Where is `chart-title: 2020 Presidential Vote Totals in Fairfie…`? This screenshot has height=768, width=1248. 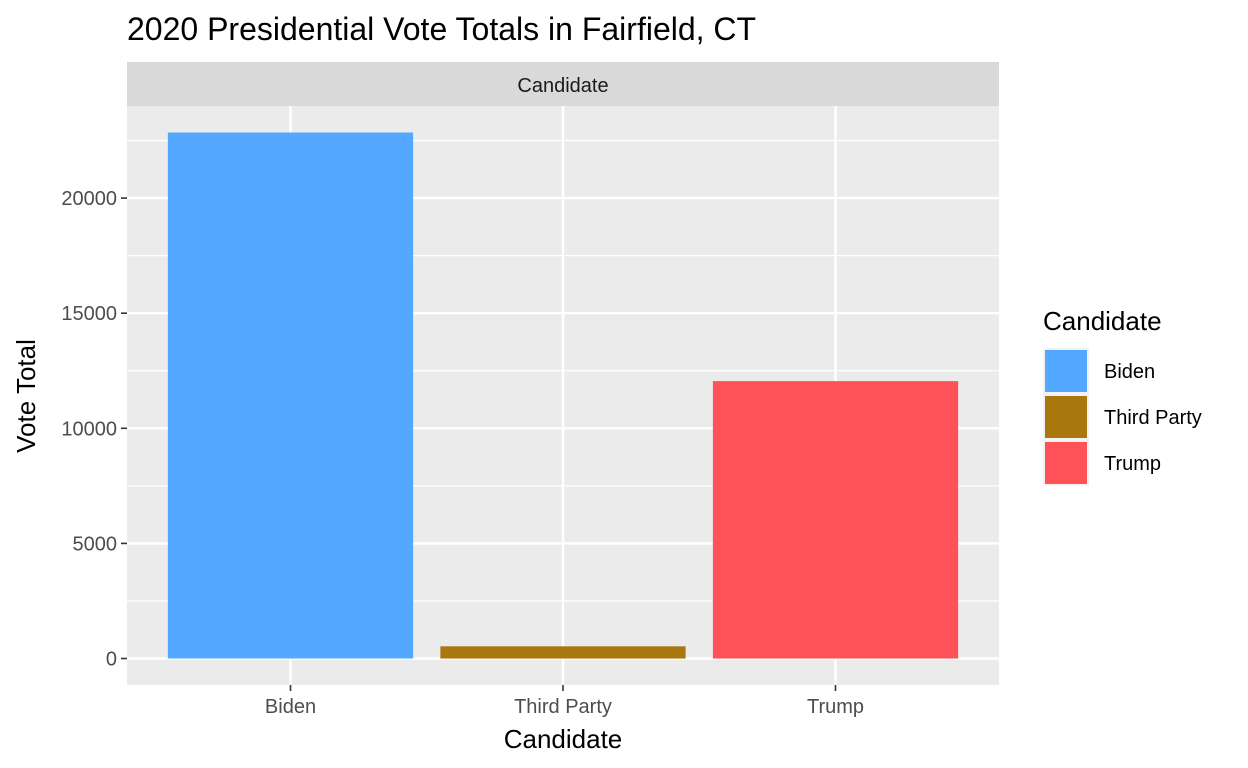
chart-title: 2020 Presidential Vote Totals in Fairfie… is located at coordinates (441, 29).